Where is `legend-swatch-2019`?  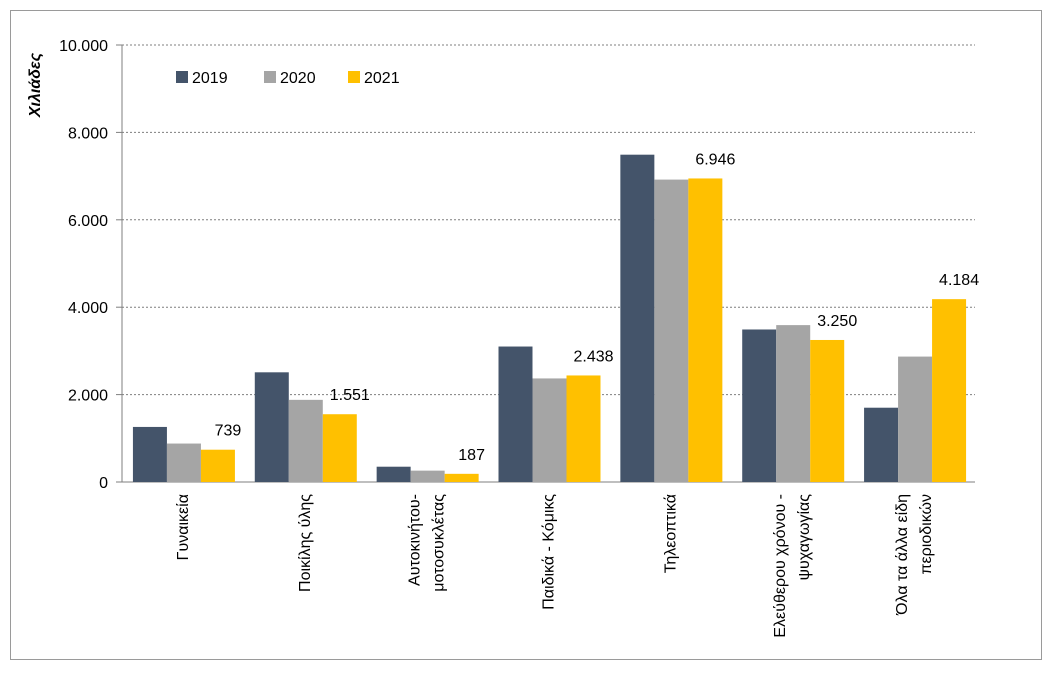
legend-swatch-2019 is located at coordinates (182, 77).